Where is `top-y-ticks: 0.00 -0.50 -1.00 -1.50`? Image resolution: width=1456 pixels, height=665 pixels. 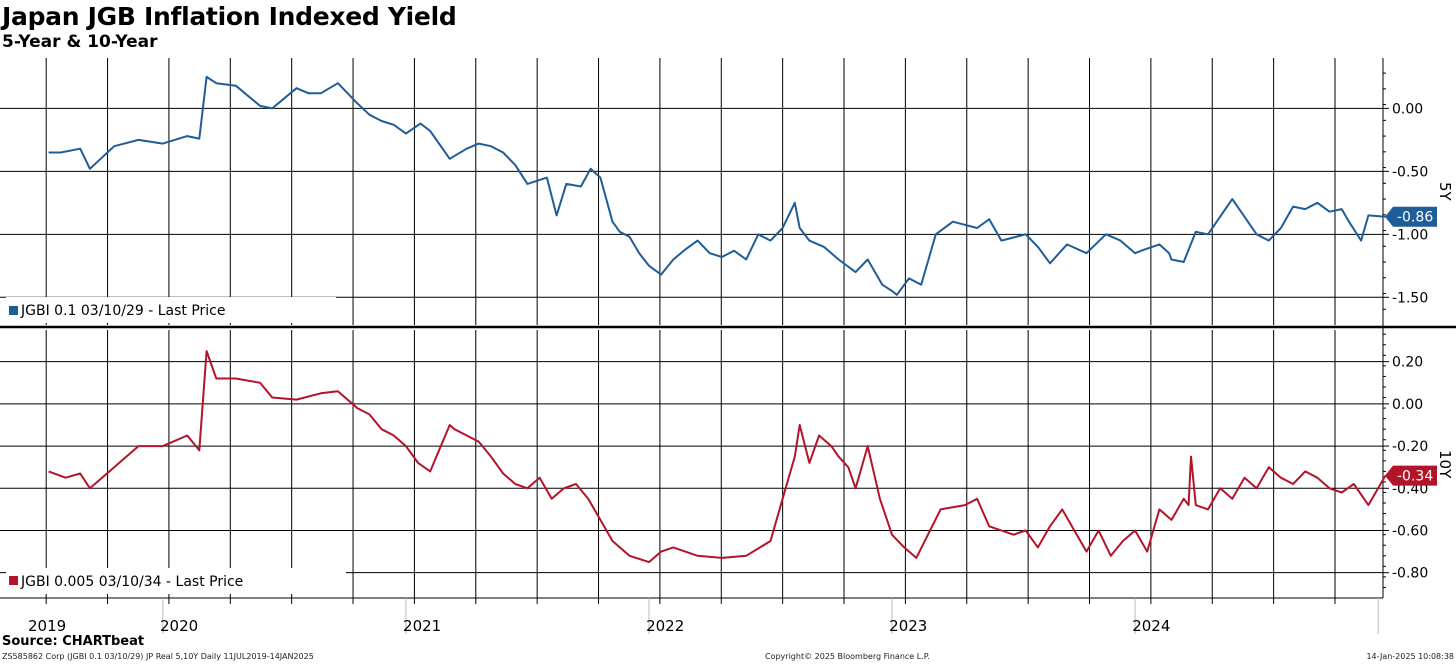 top-y-ticks: 0.00 -0.50 -1.00 -1.50 is located at coordinates (1405, 191).